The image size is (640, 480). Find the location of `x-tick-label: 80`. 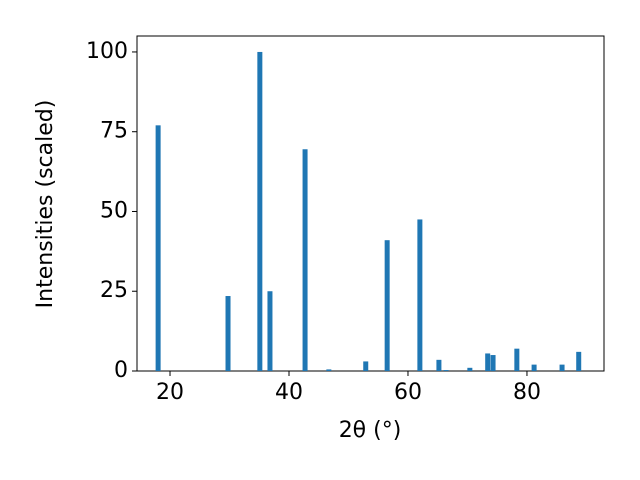

x-tick-label: 80 is located at coordinates (527, 392).